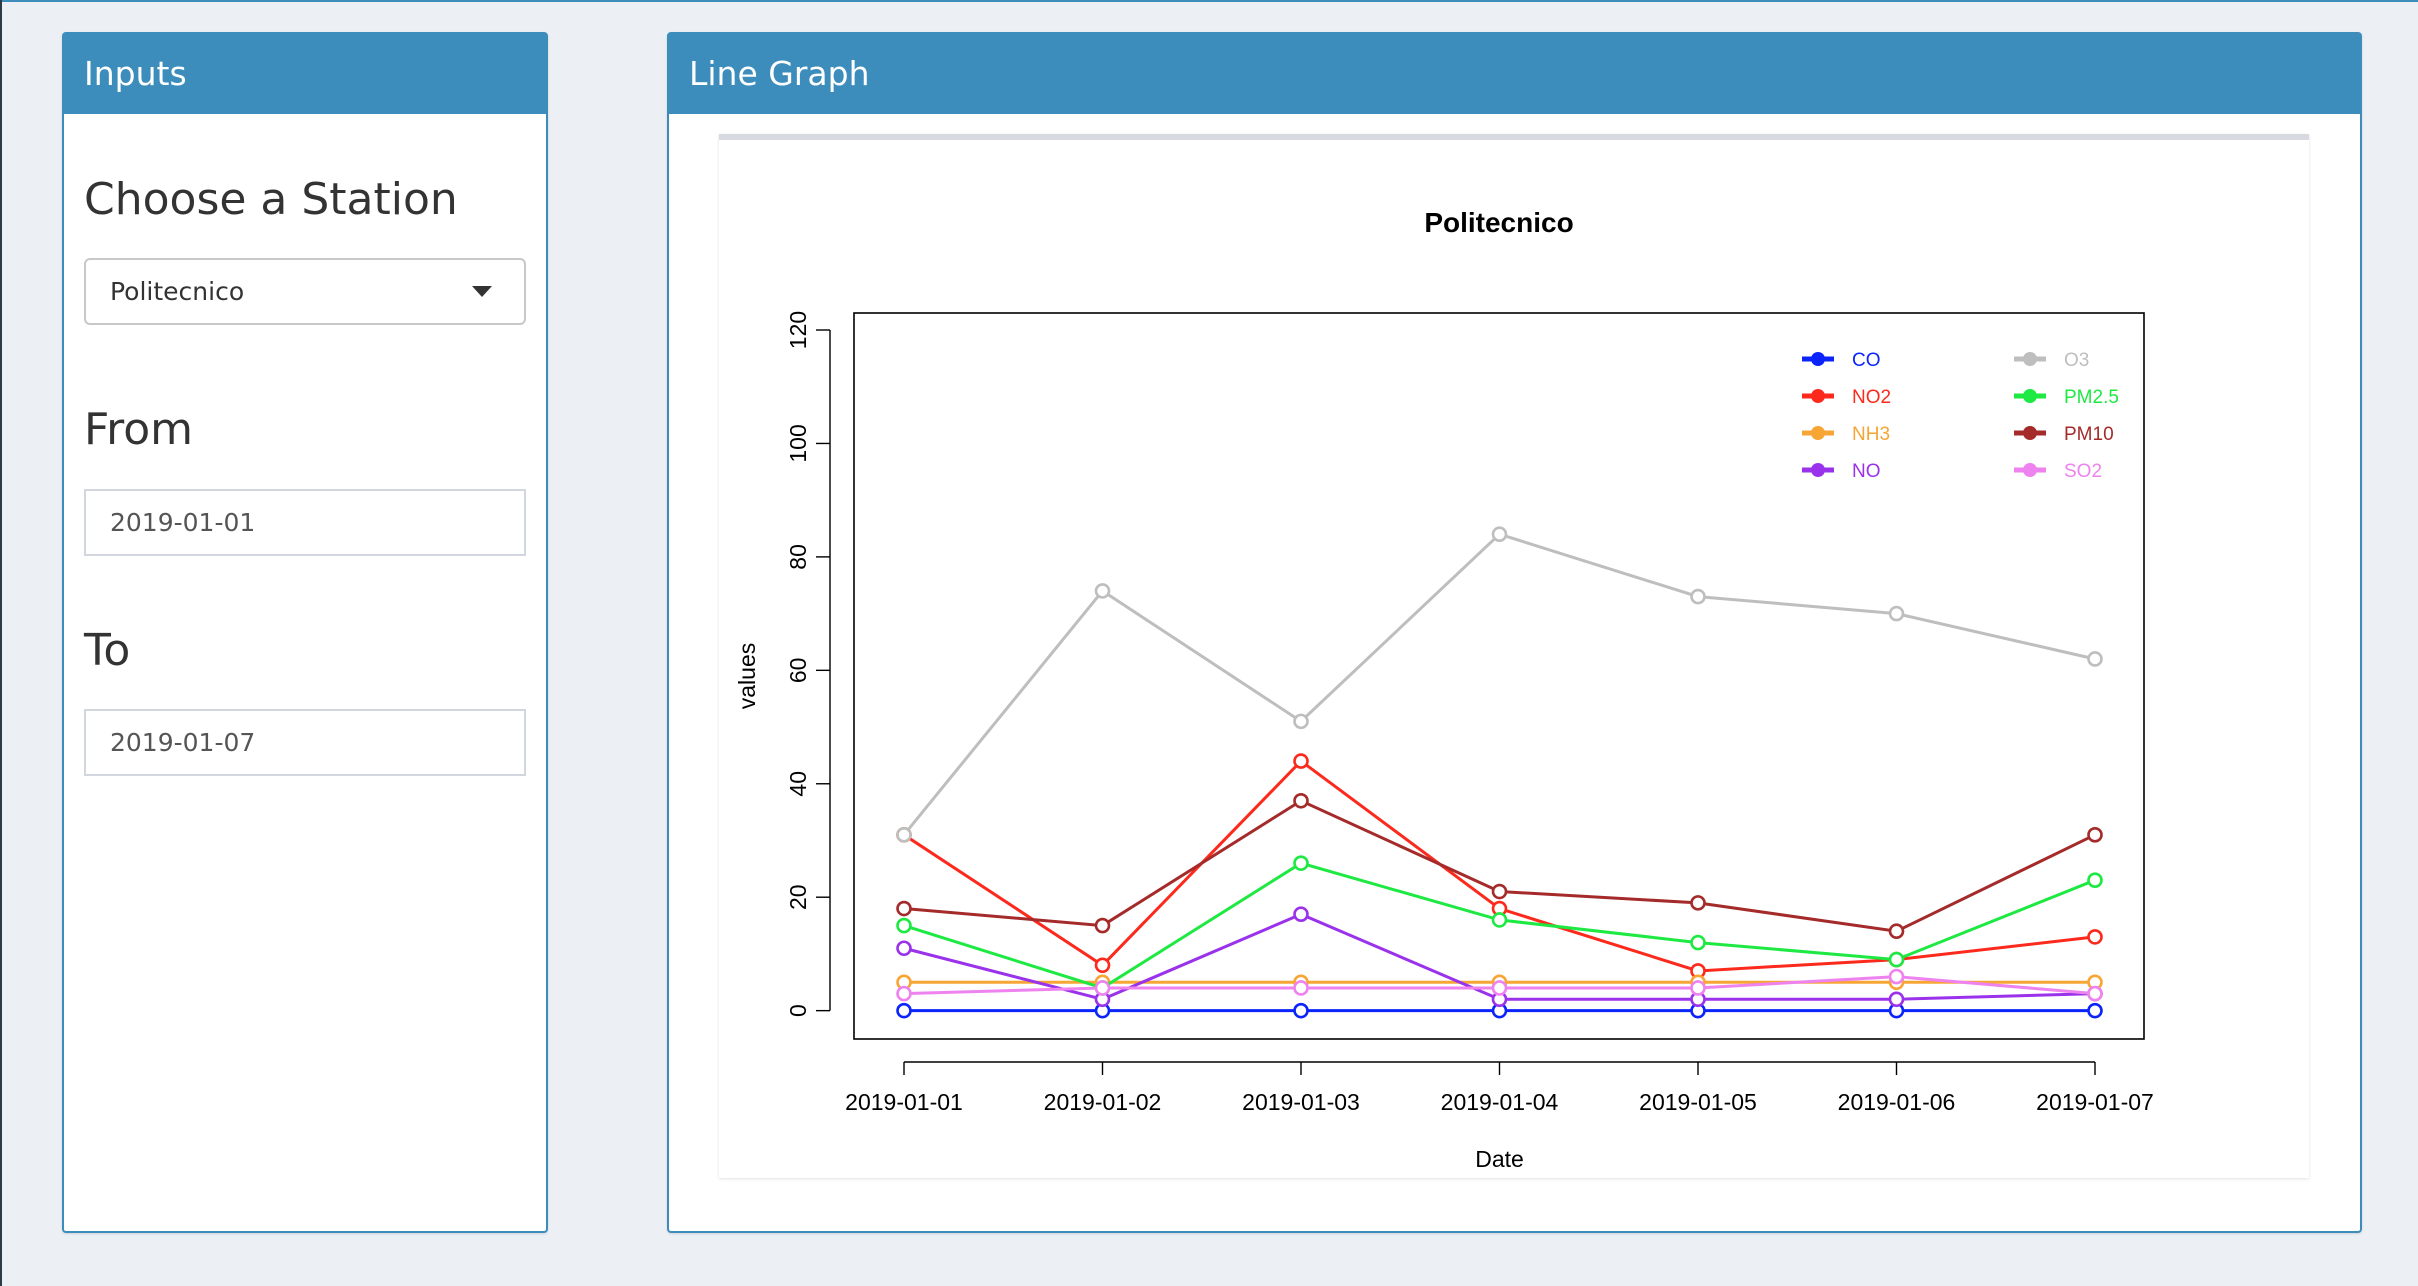 The image size is (2418, 1286). What do you see at coordinates (747, 676) in the screenshot?
I see `y-axis-label: values` at bounding box center [747, 676].